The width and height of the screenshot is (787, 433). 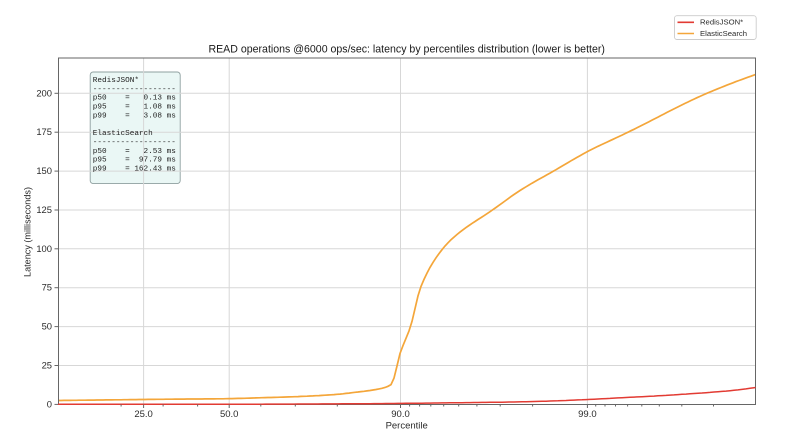 I want to click on svg-text: p50 = 2.53 ms, so click(x=134, y=152).